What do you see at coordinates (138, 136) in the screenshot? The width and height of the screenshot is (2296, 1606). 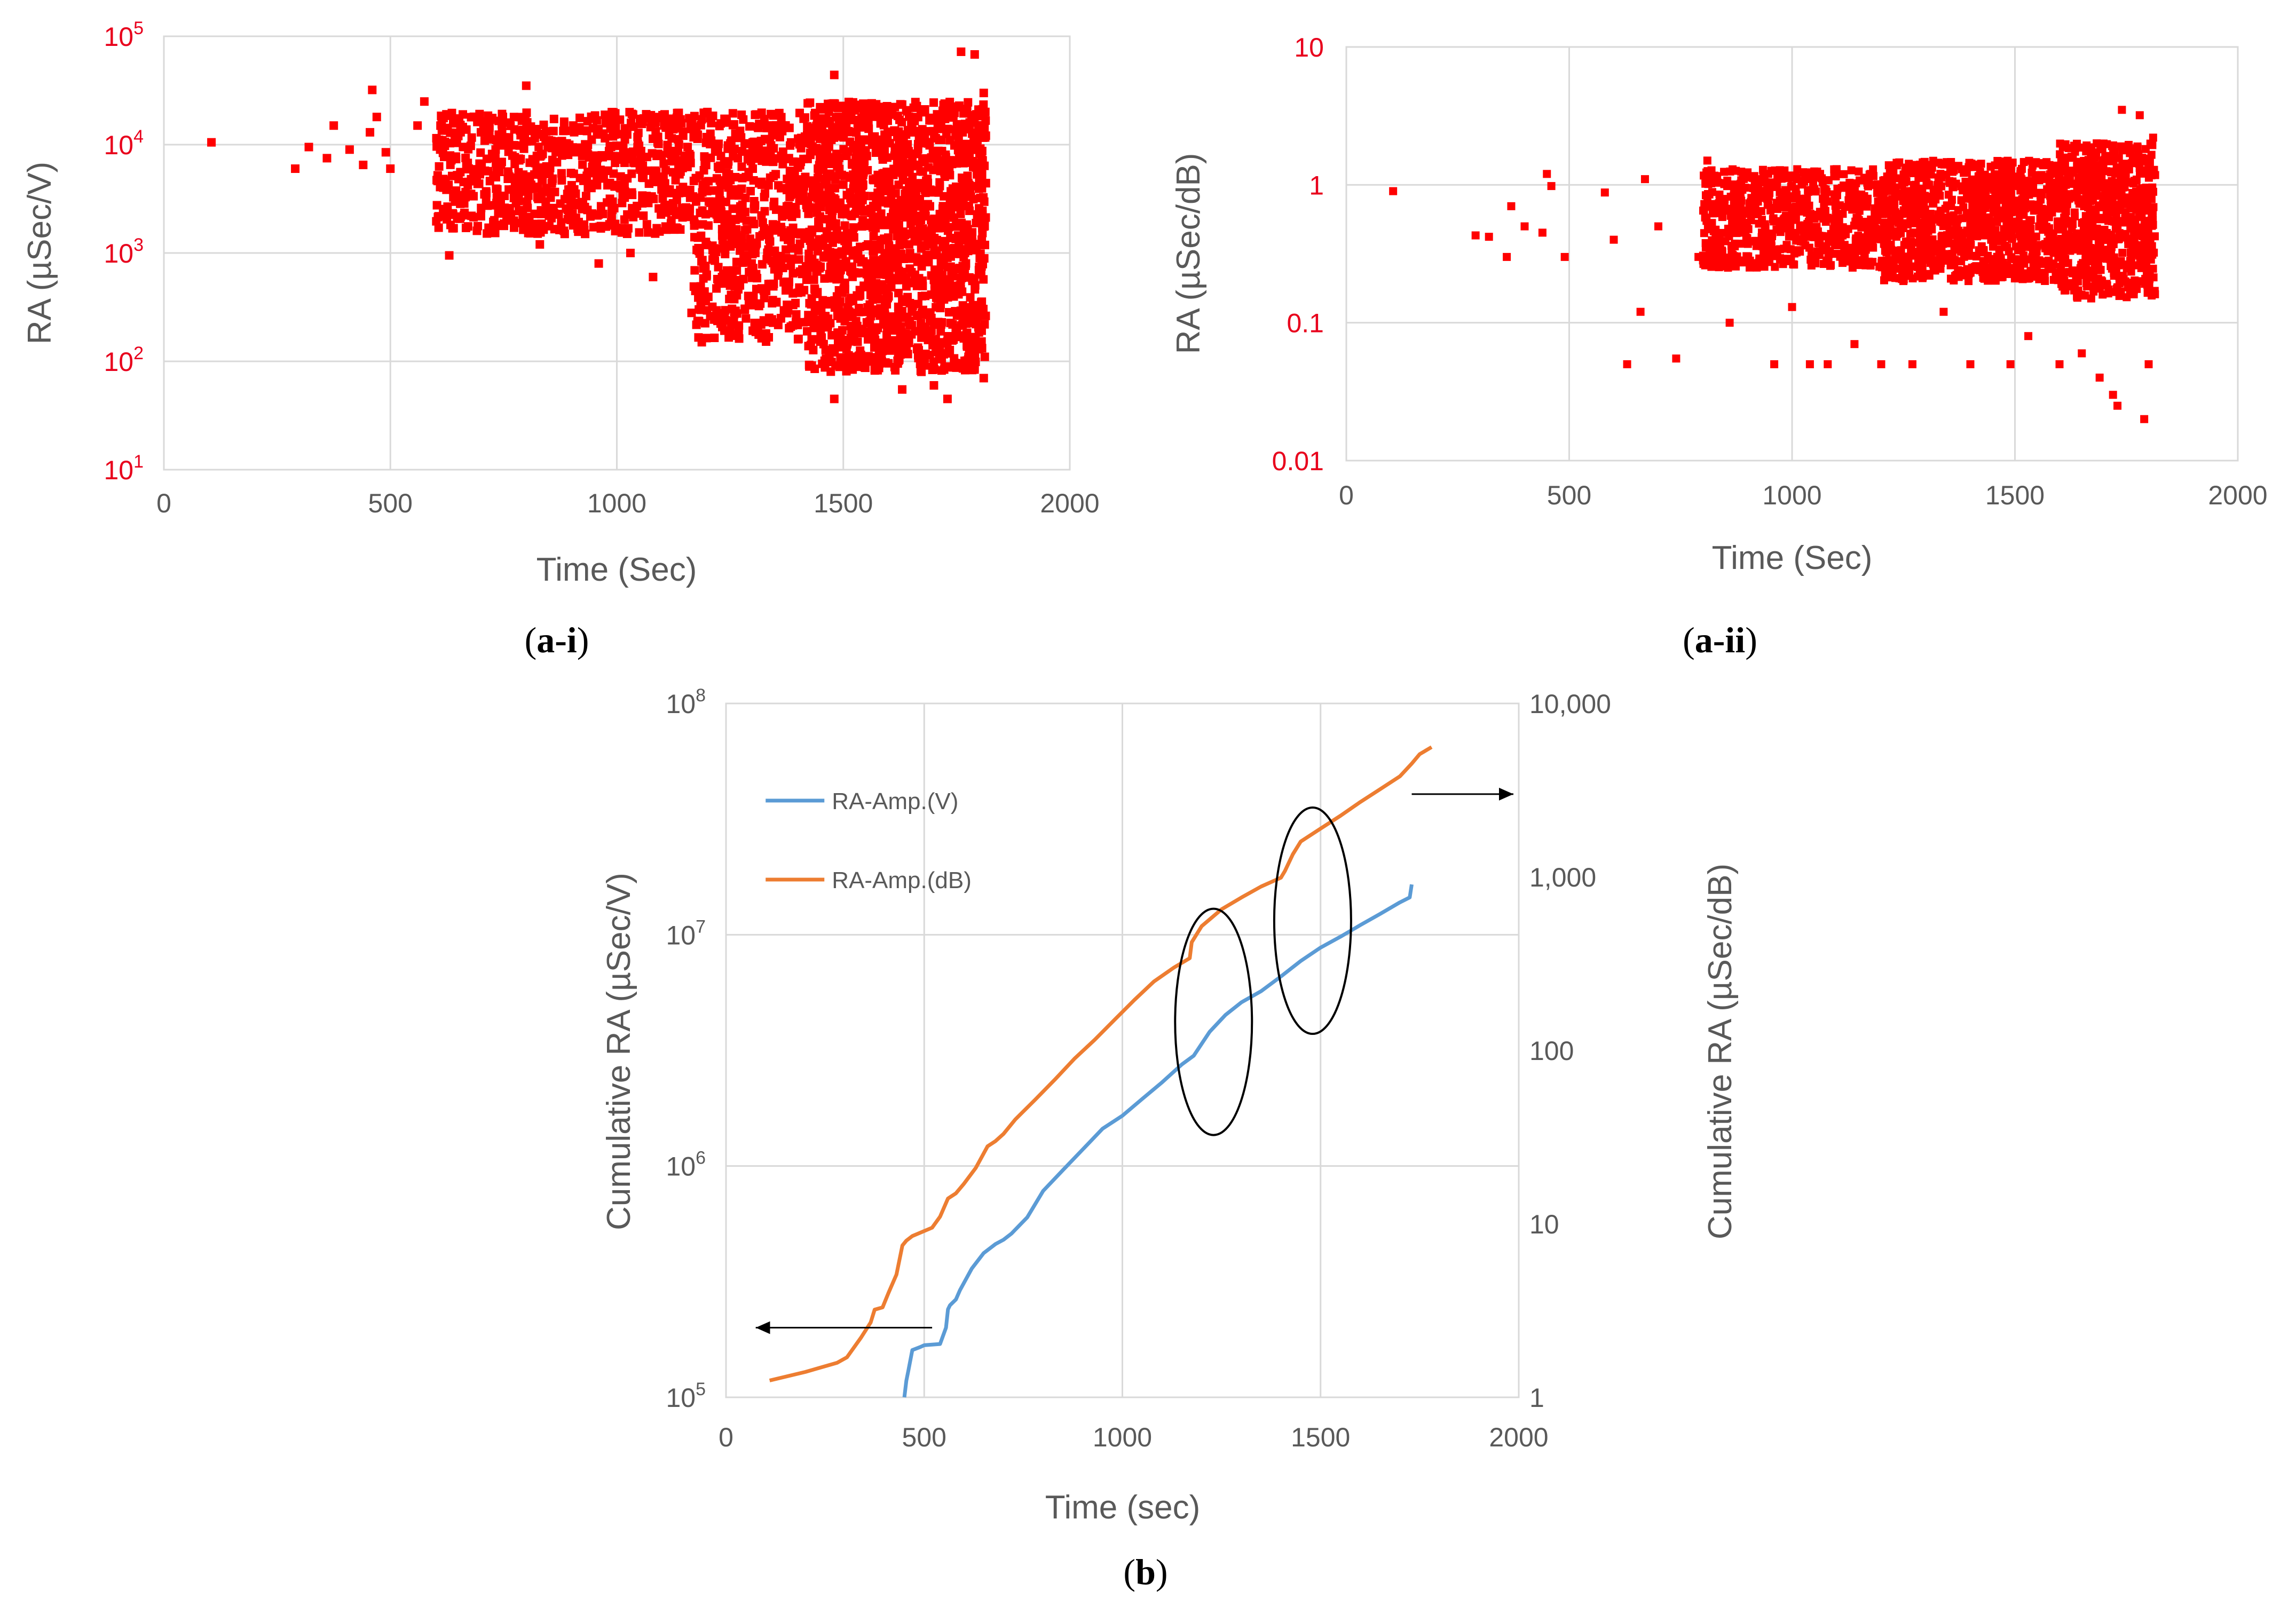 I see `y-tick-exp: 4` at bounding box center [138, 136].